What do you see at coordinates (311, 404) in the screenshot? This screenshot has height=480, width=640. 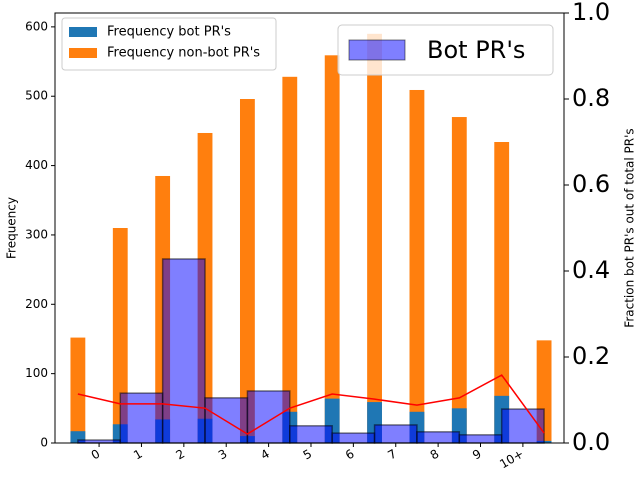 I see `line` at bounding box center [311, 404].